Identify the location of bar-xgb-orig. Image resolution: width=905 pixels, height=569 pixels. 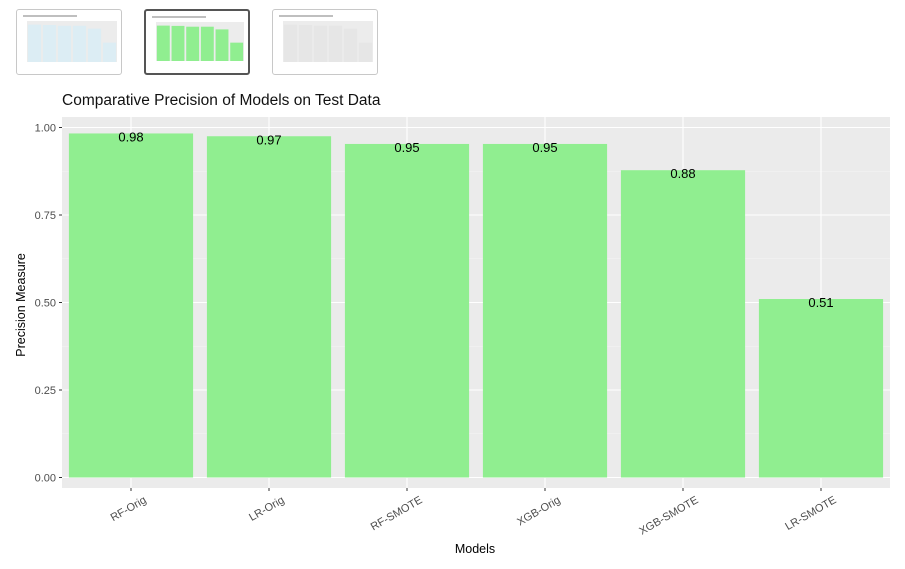
(545, 310).